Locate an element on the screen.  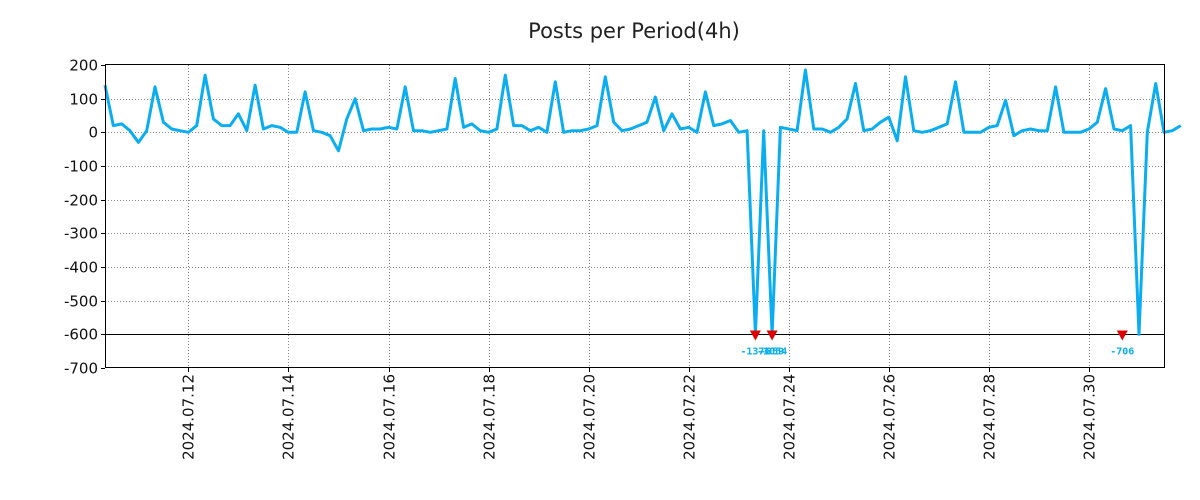
x-tick-label: 2024.07.14 is located at coordinates (289, 417).